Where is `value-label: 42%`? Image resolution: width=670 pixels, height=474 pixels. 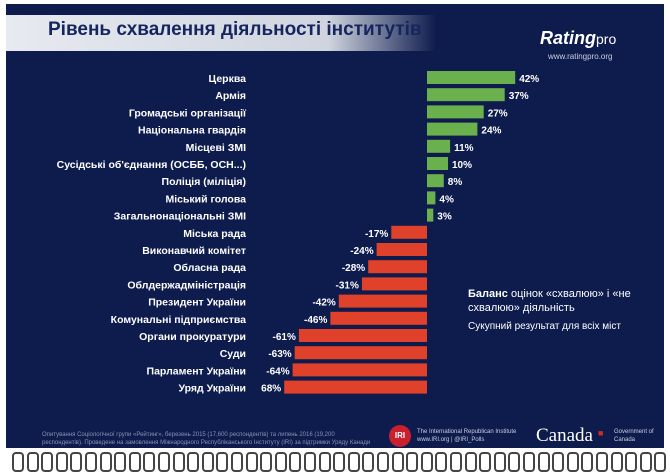 value-label: 42% is located at coordinates (529, 79).